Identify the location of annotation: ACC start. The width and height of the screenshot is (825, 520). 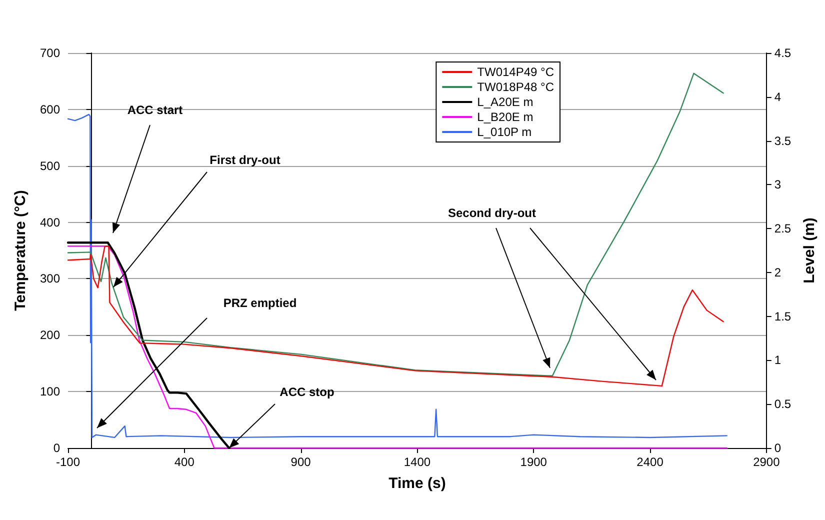
(155, 110).